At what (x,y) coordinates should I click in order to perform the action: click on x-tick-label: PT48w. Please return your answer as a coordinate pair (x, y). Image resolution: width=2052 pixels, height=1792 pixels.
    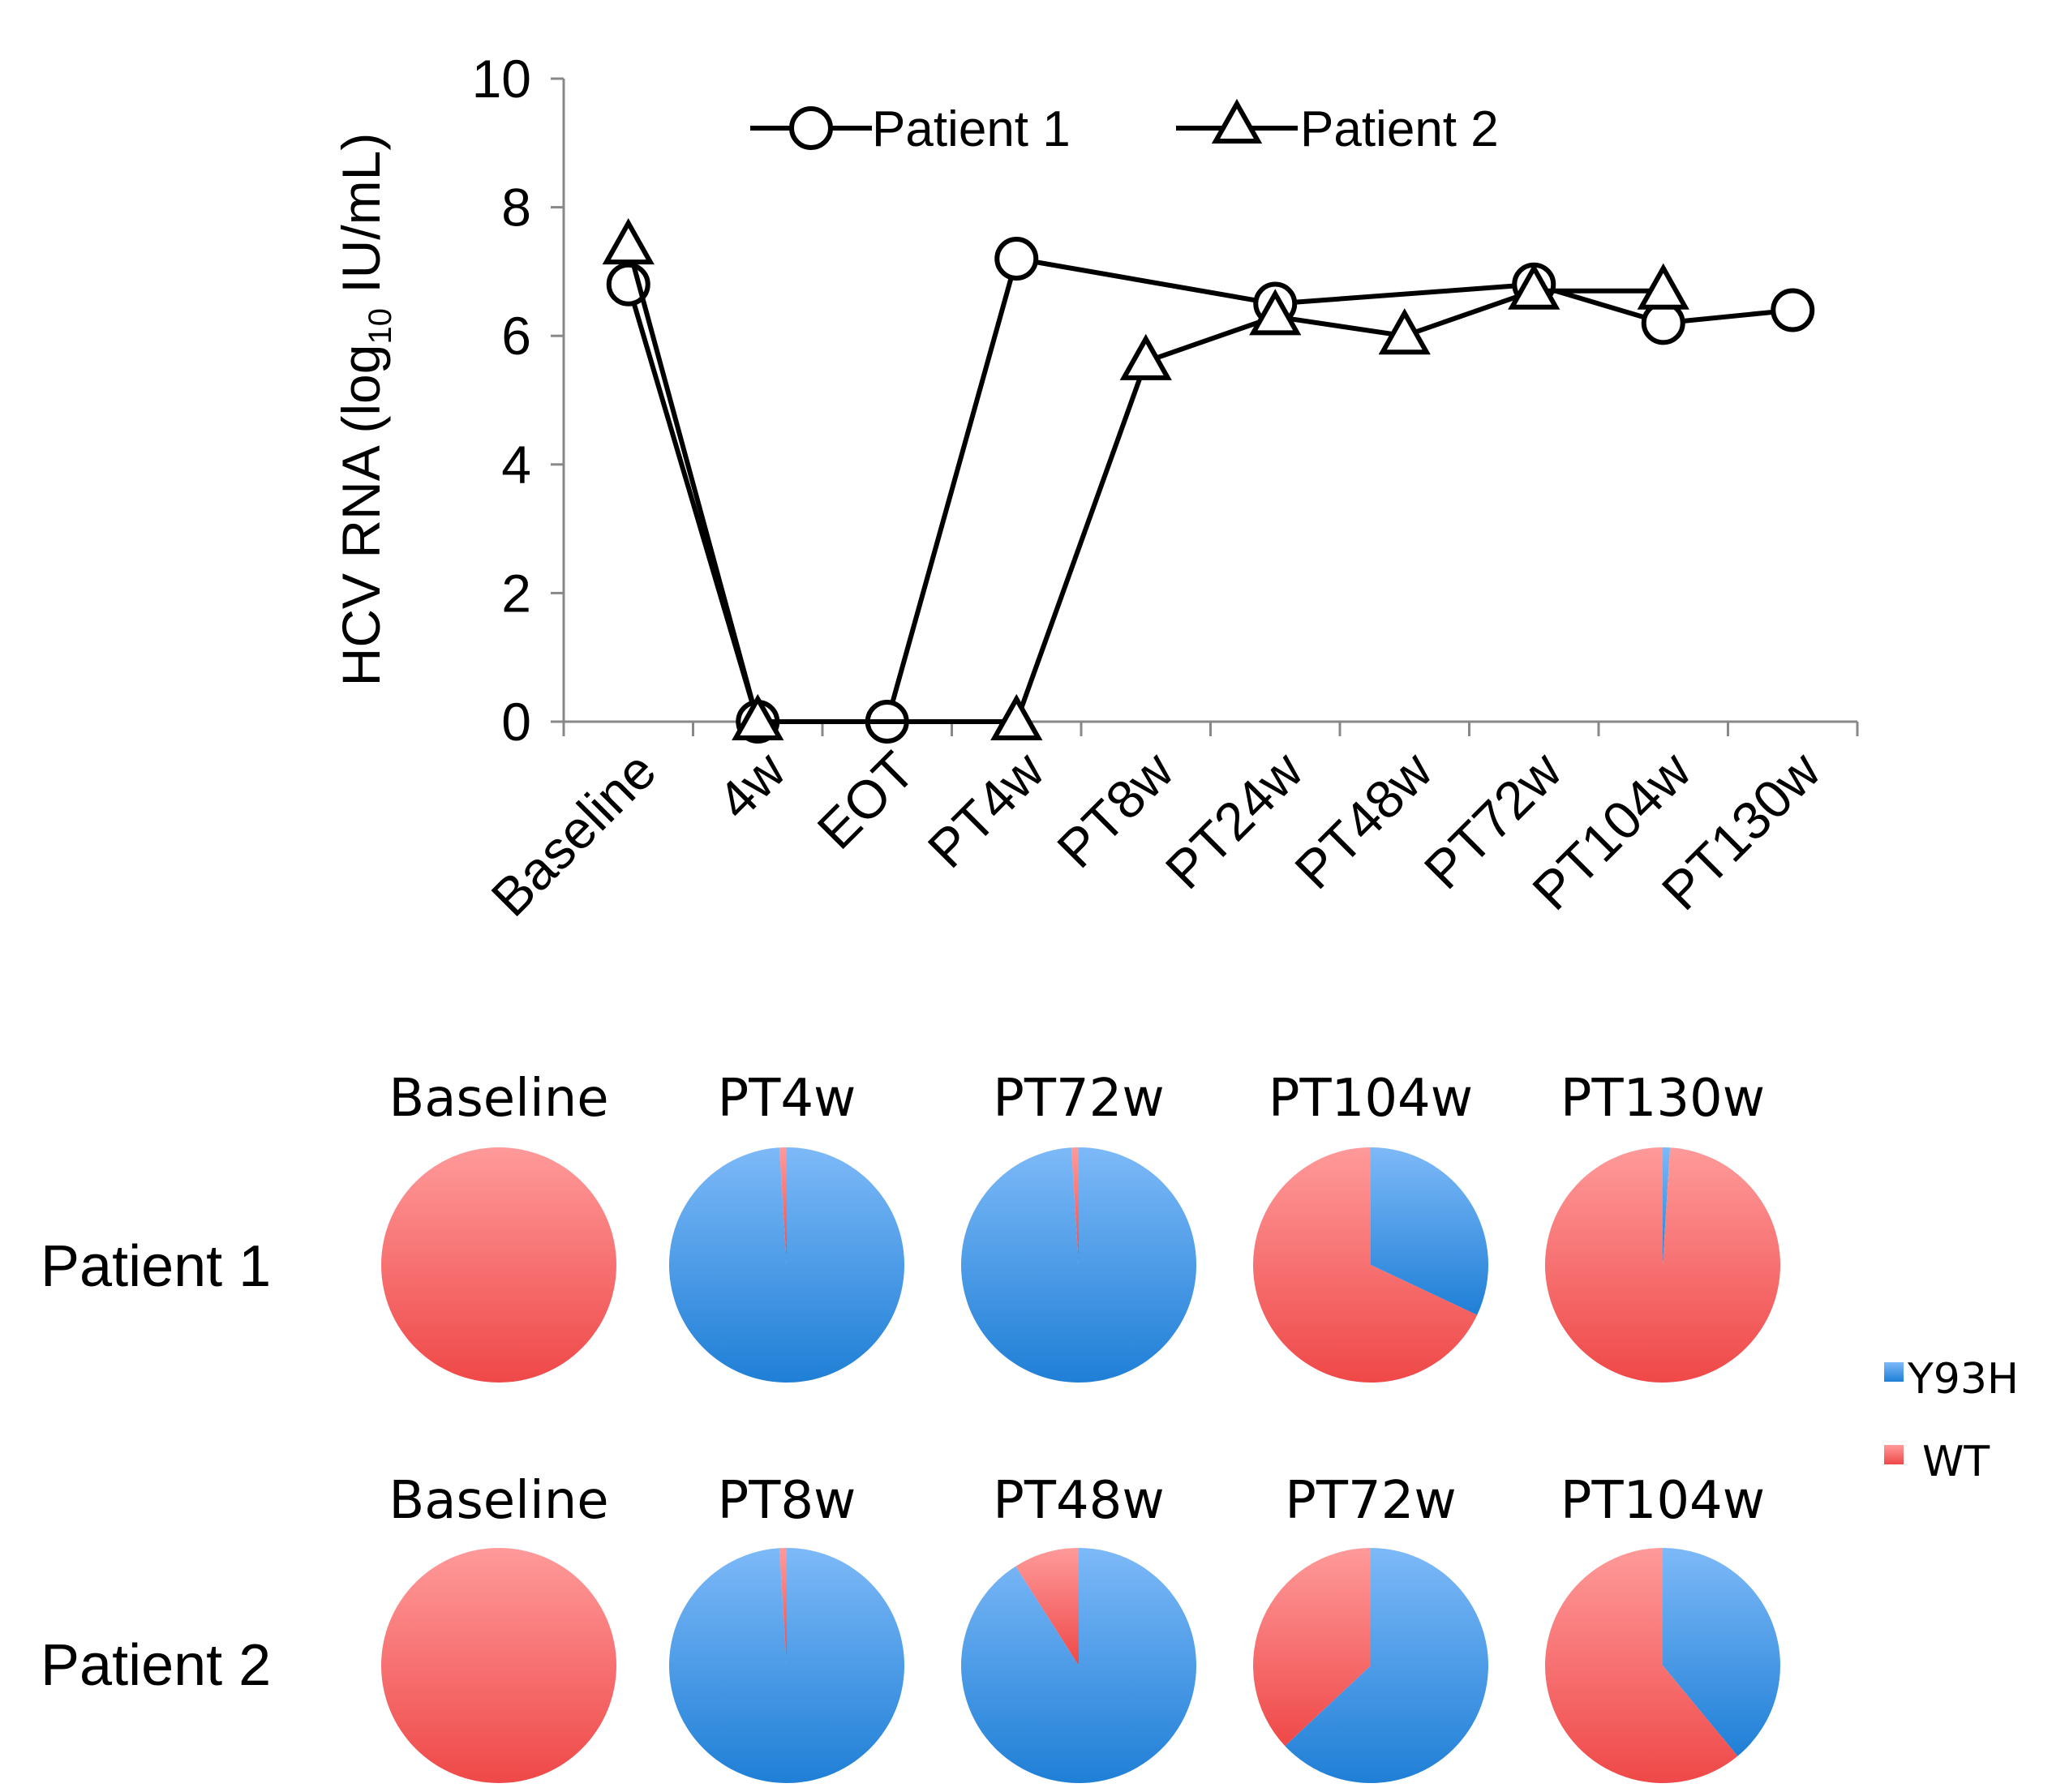
    Looking at the image, I should click on (1363, 820).